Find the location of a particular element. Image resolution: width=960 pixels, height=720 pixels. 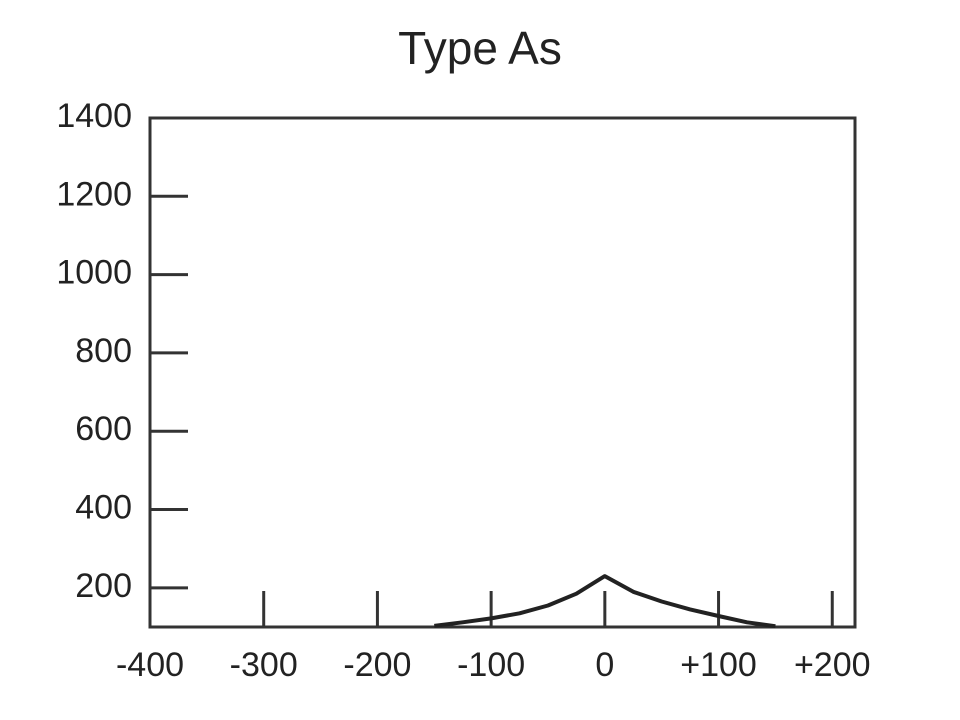

x-tick-label: -100 is located at coordinates (491, 665).